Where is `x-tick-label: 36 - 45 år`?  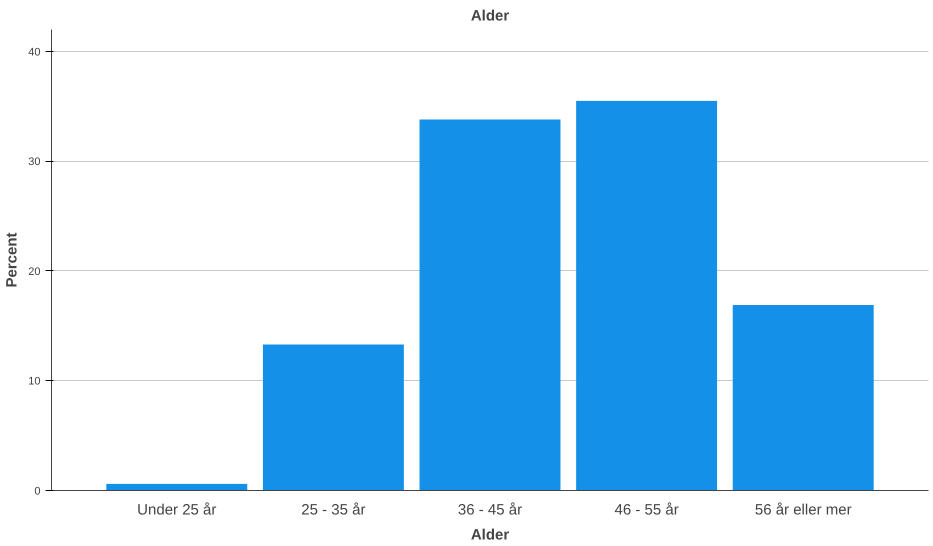
x-tick-label: 36 - 45 år is located at coordinates (490, 510).